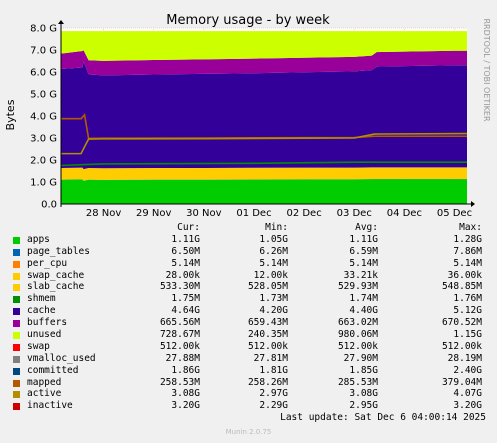 The image size is (497, 443). I want to click on legend-name: vmalloc_used, so click(61, 358).